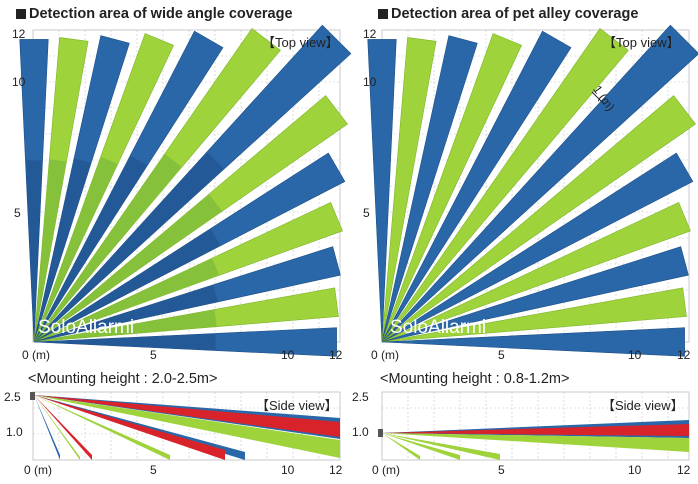 The width and height of the screenshot is (698, 484). I want to click on right-side-y-tick-2-5: 2.5, so click(360, 397).